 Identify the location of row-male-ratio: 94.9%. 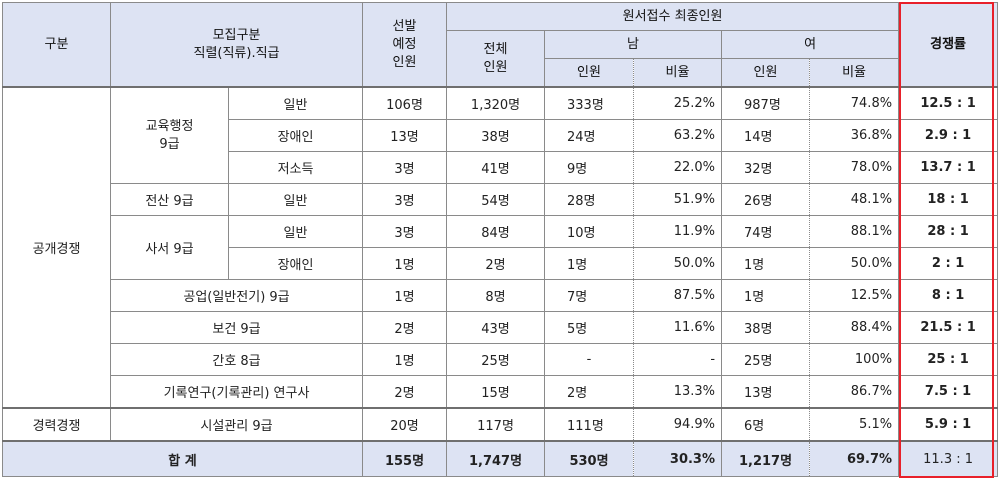
(678, 424).